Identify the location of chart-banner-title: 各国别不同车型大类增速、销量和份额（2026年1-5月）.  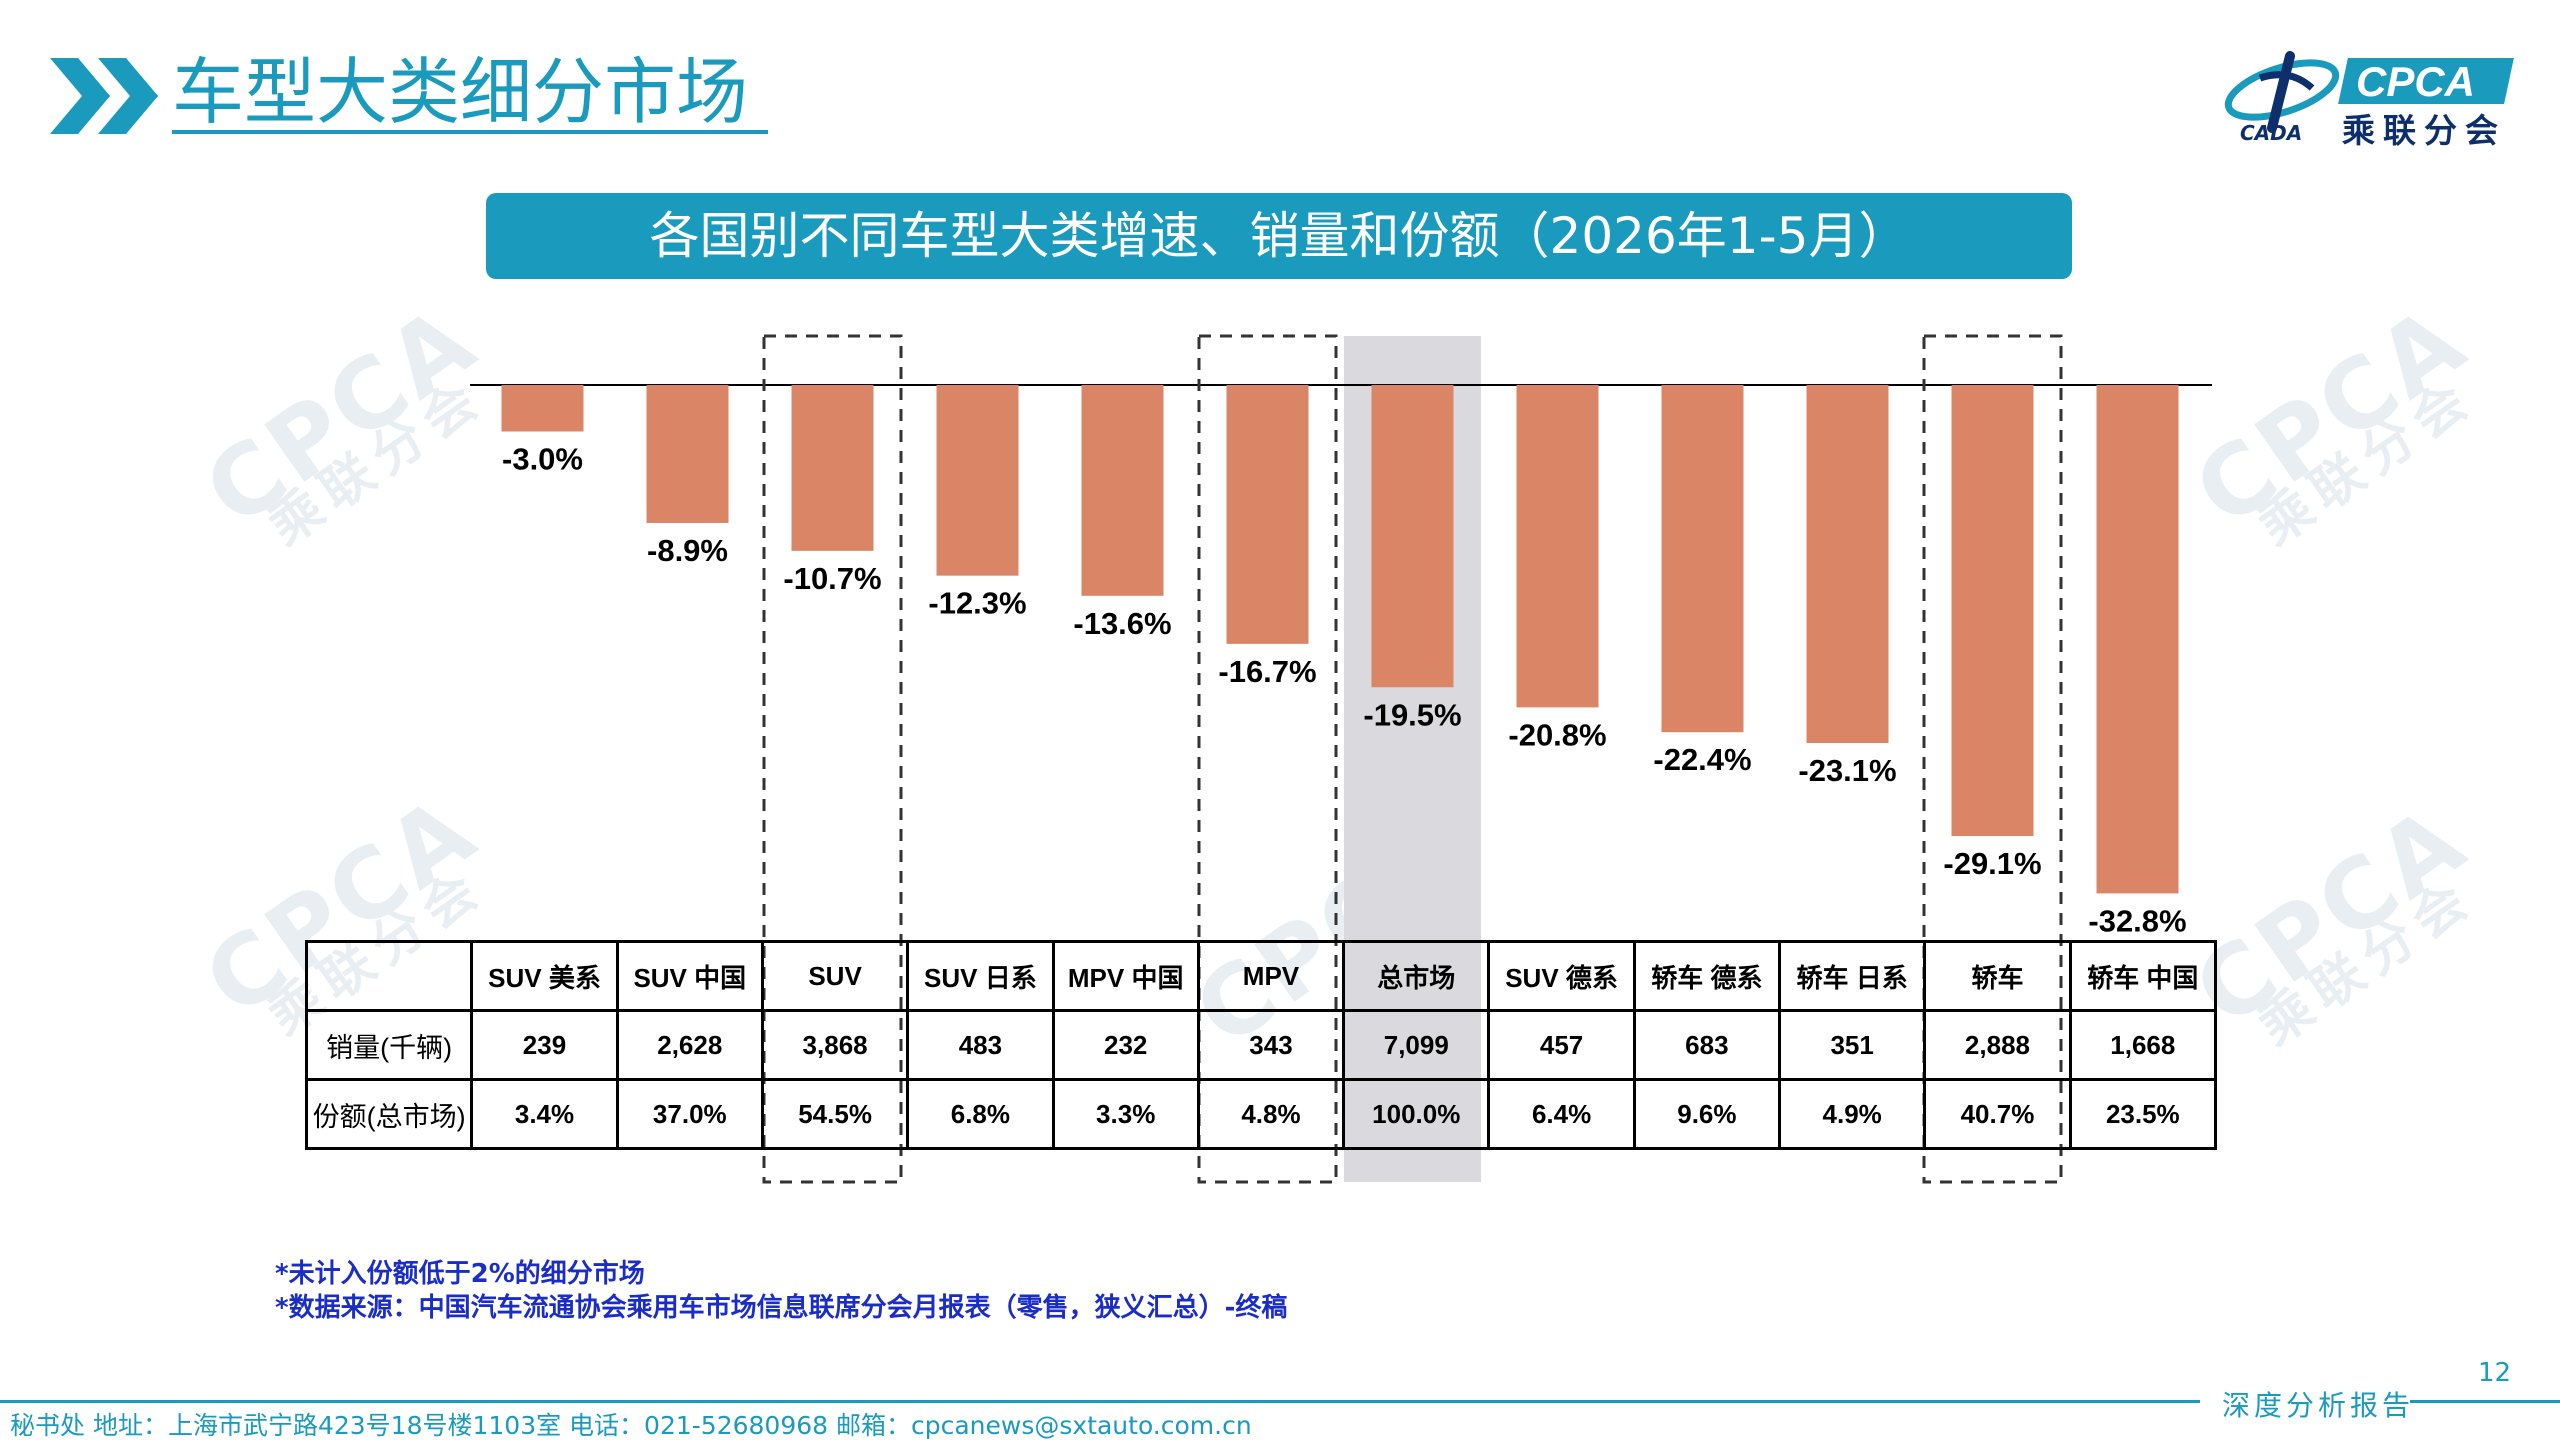
(1279, 236).